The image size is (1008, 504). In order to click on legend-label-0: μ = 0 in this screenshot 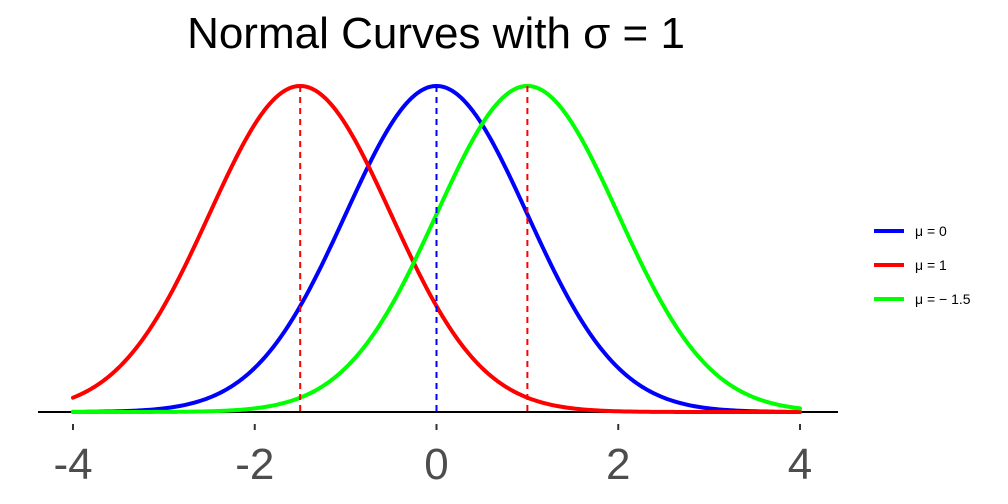, I will do `click(931, 231)`.